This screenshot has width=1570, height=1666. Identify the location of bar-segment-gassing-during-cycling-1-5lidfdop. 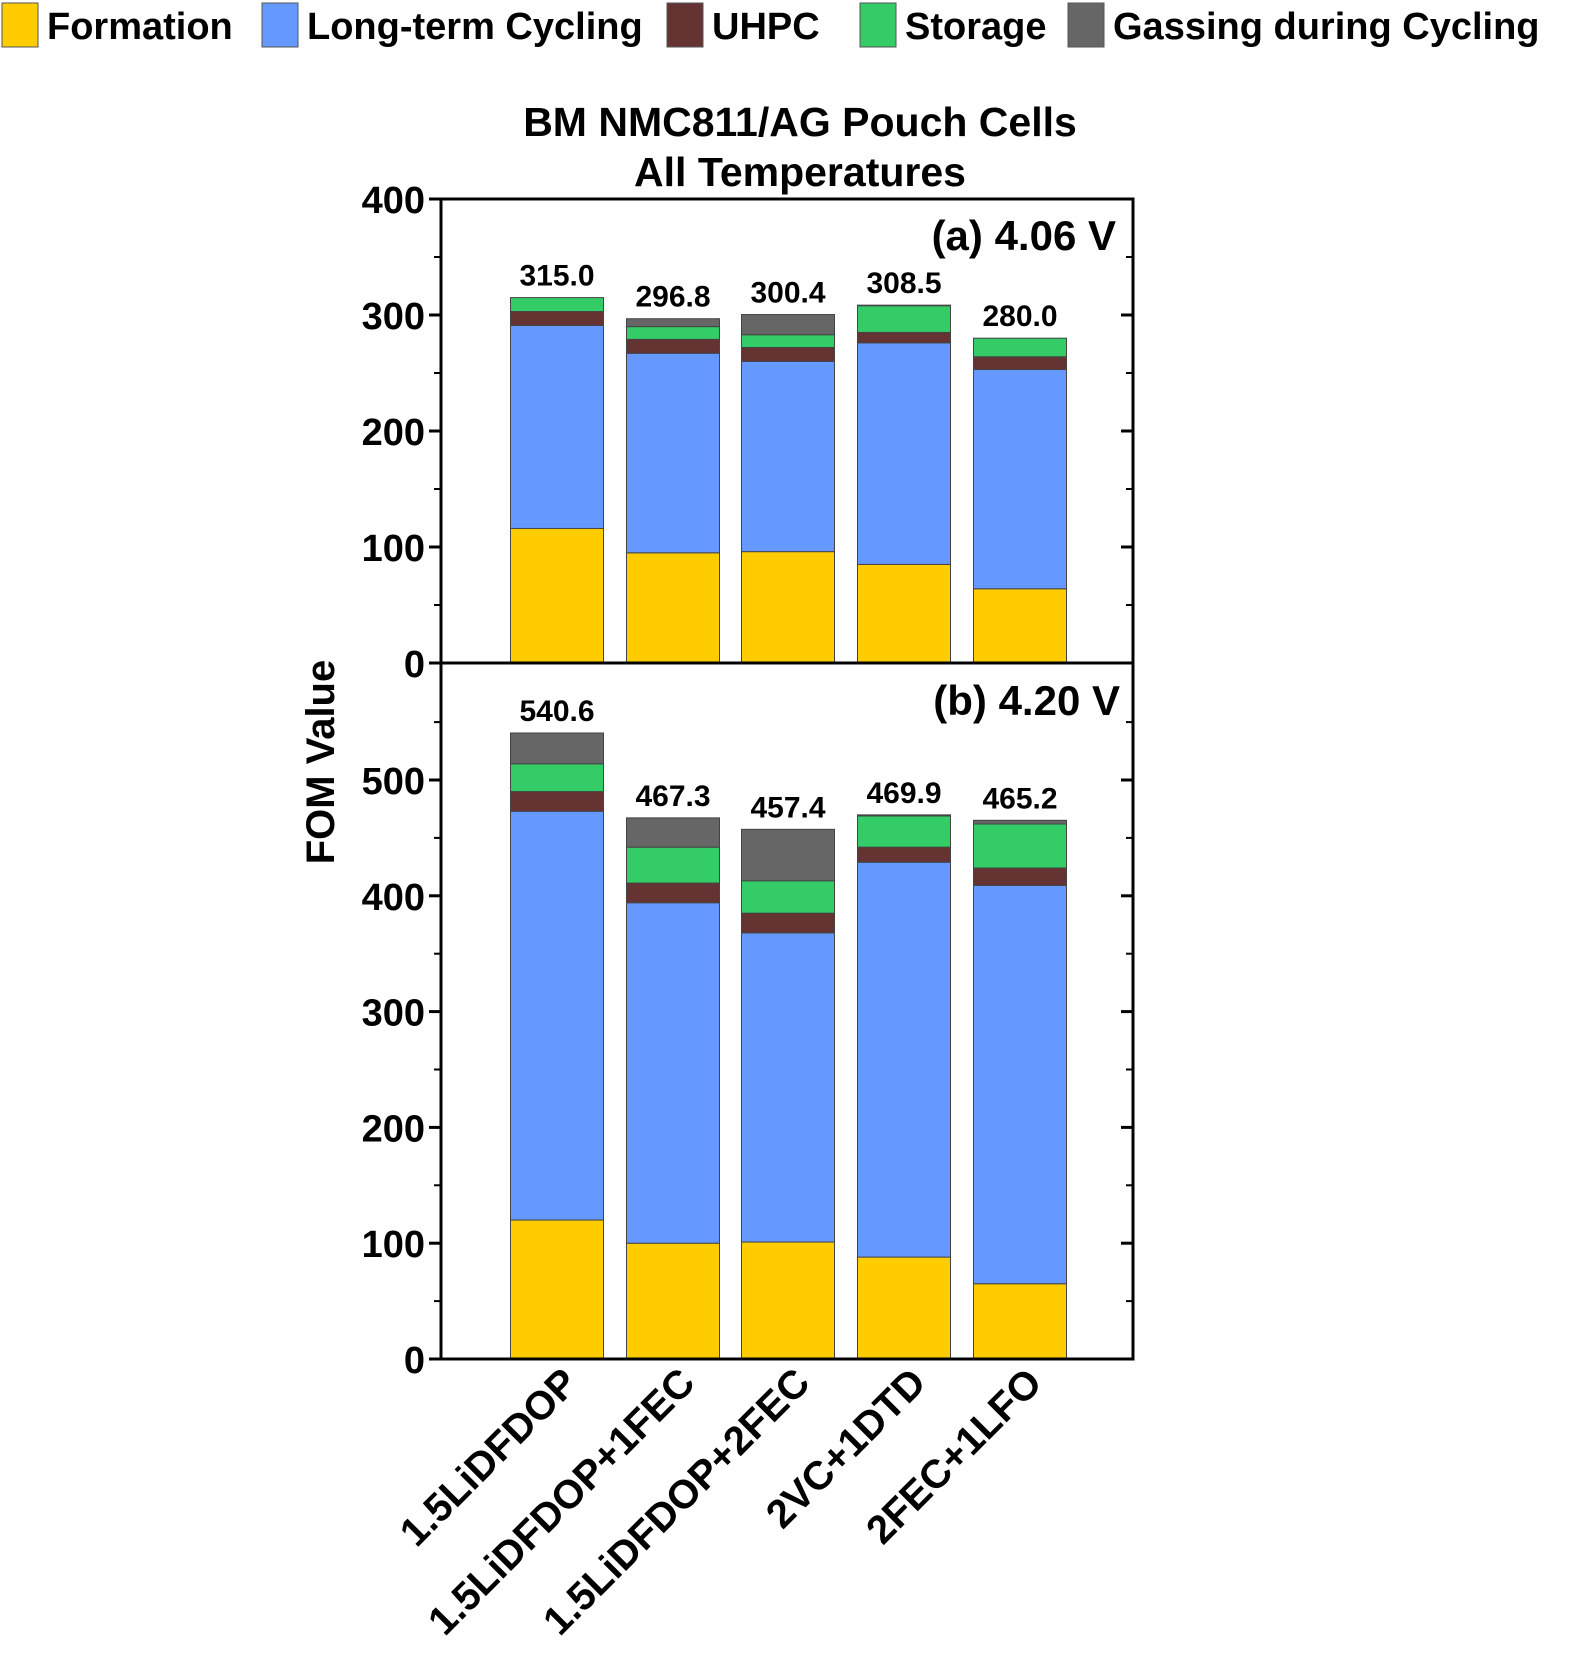
(557, 748).